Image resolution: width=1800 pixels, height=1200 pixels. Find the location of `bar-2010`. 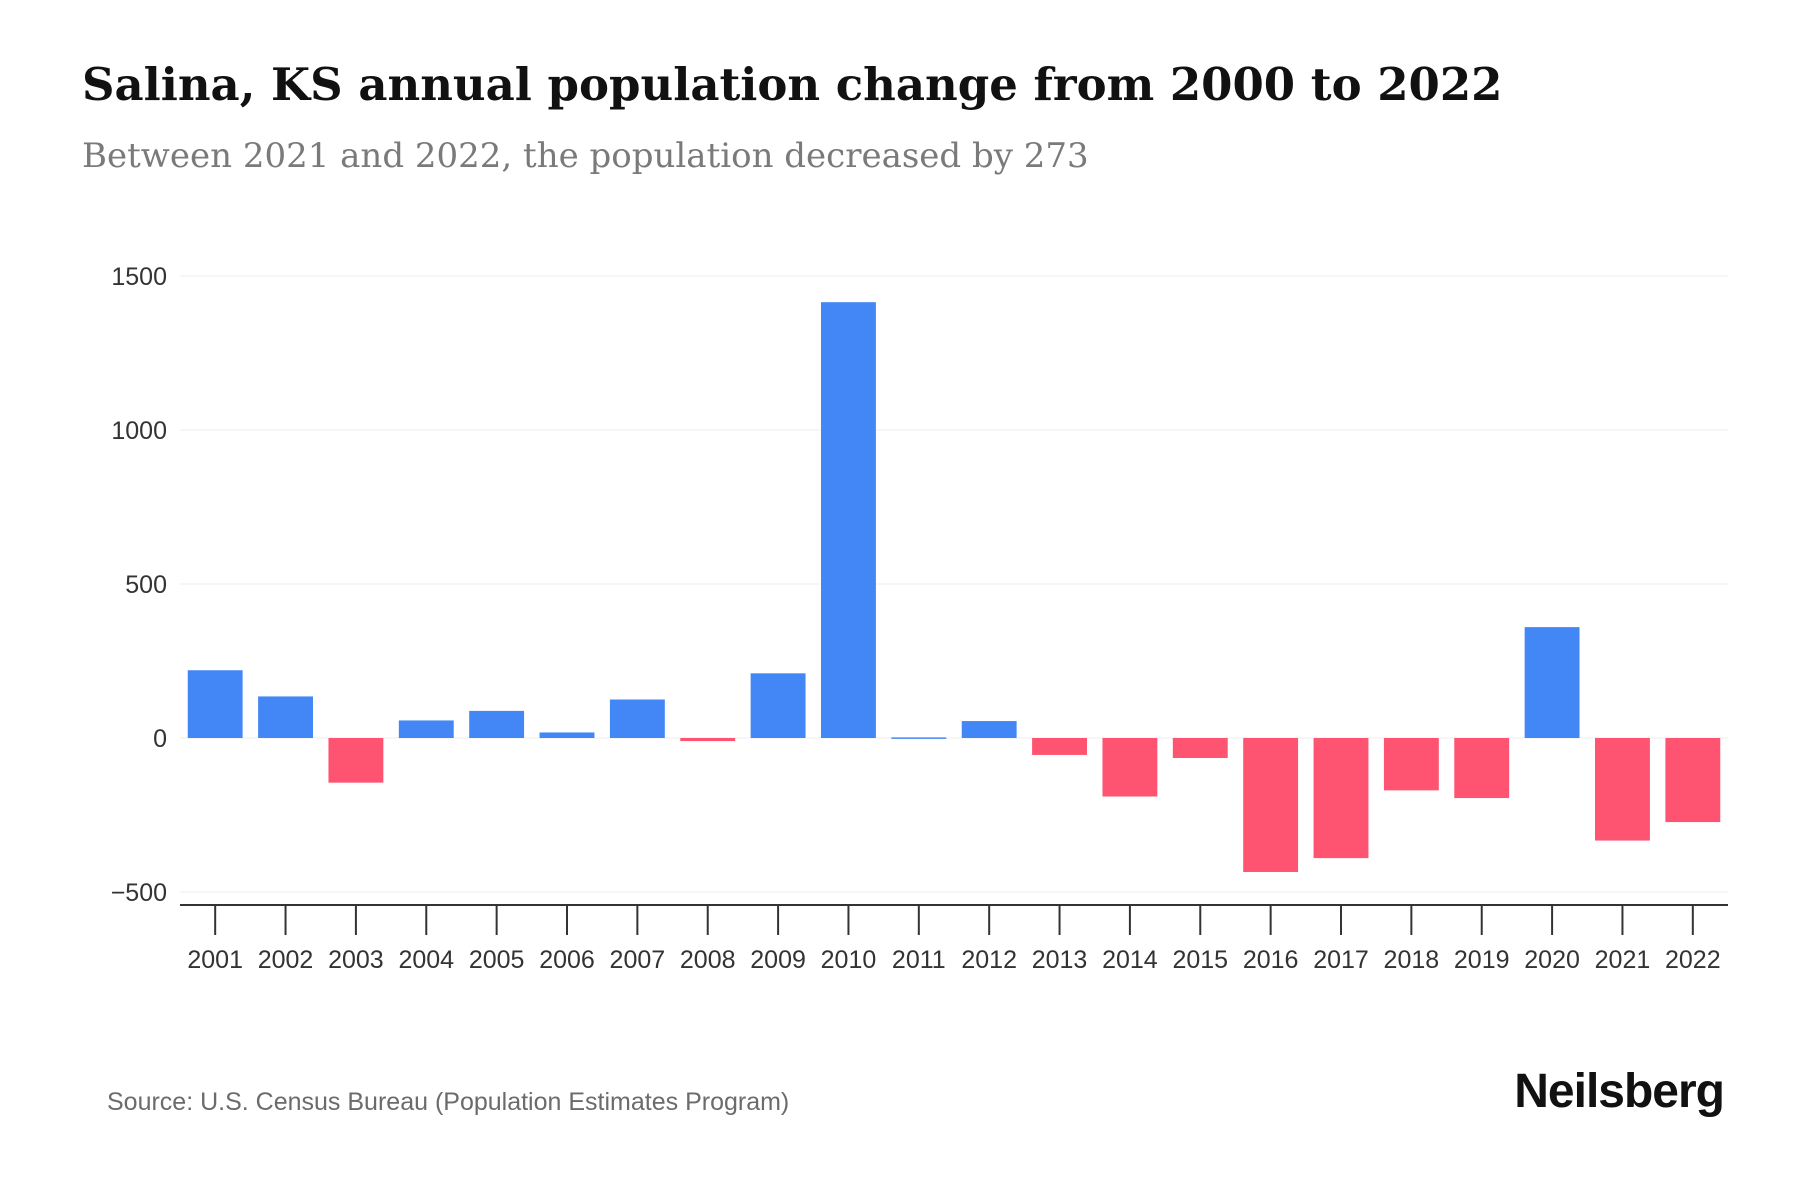

bar-2010 is located at coordinates (848, 520).